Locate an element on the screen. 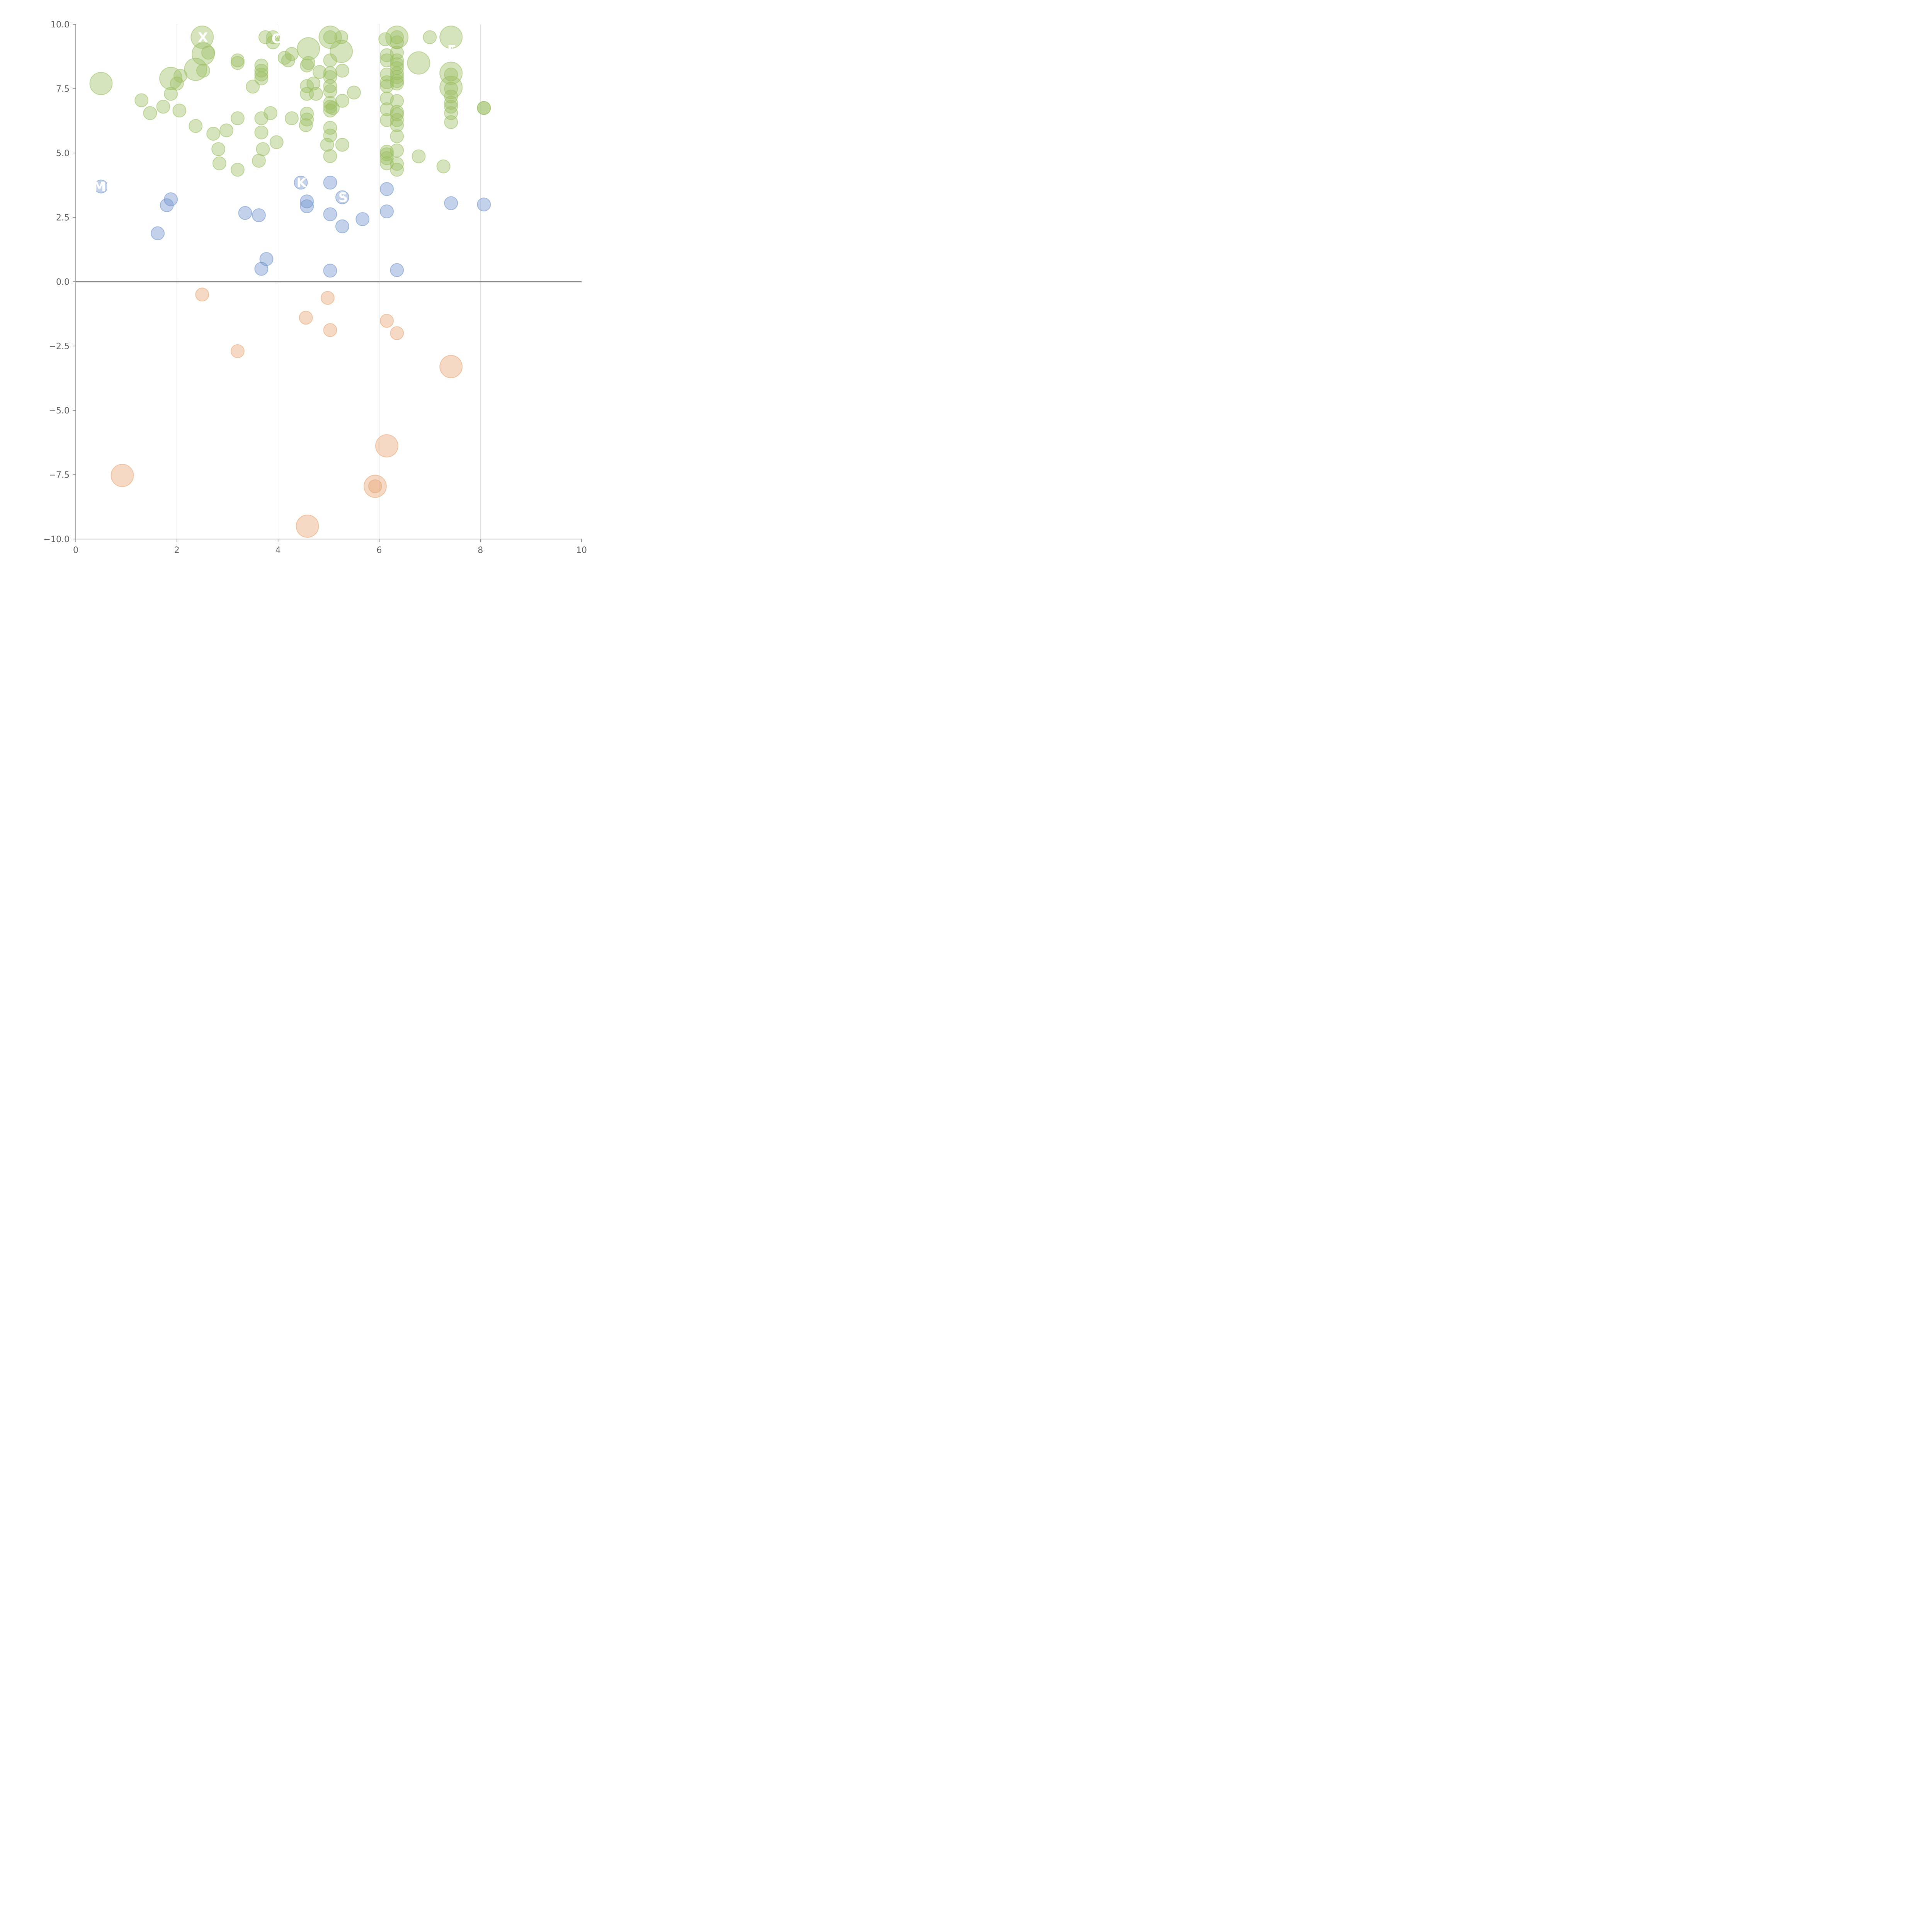  point-label: MI is located at coordinates (102, 187).